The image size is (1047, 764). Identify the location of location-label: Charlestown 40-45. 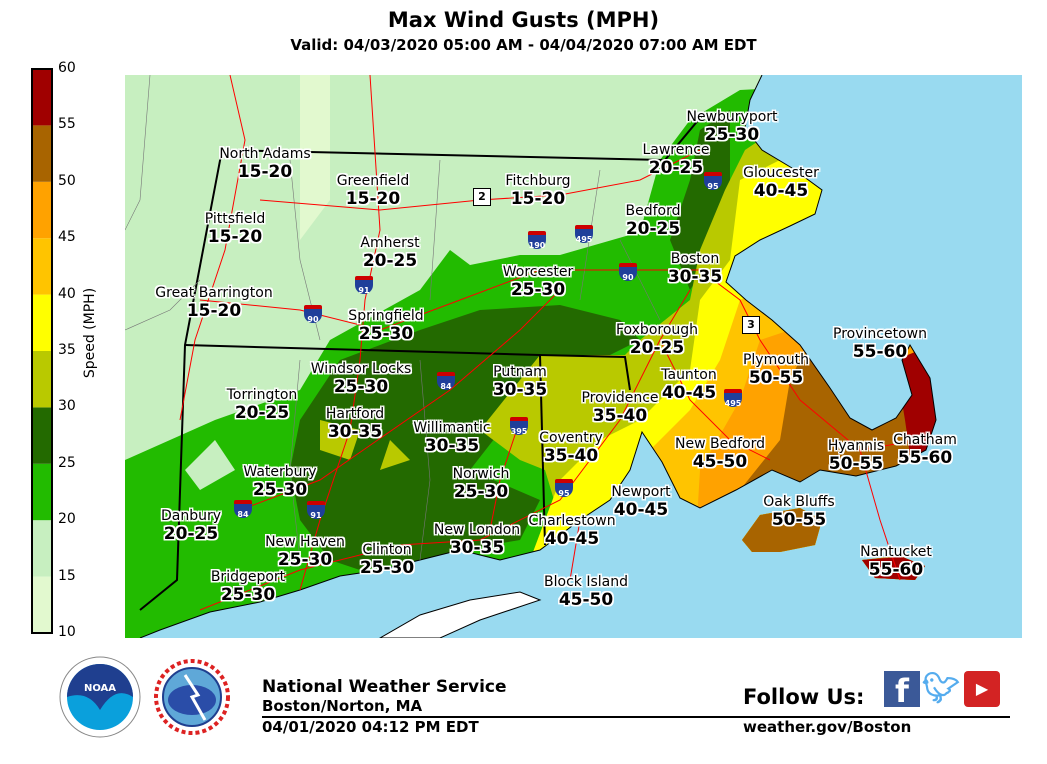
(571, 530).